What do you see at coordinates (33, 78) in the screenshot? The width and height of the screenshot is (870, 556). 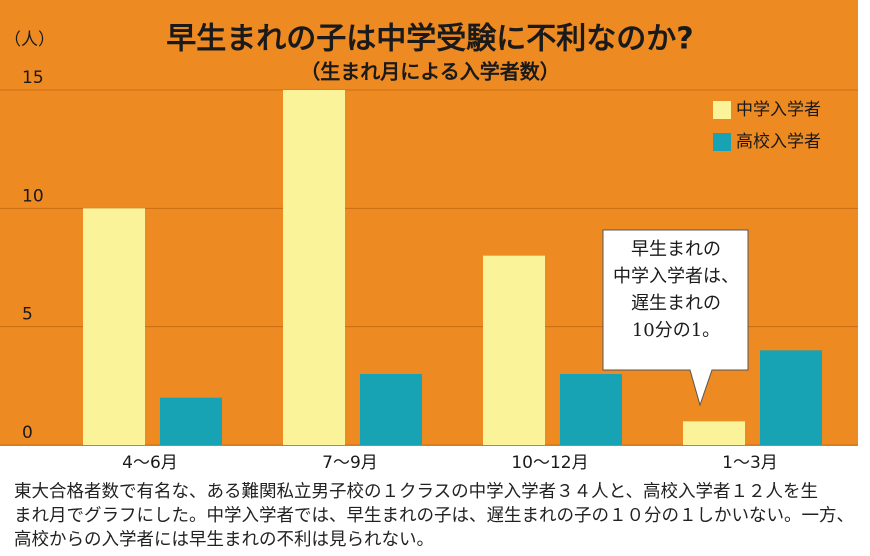 I see `y-tick-label: 15` at bounding box center [33, 78].